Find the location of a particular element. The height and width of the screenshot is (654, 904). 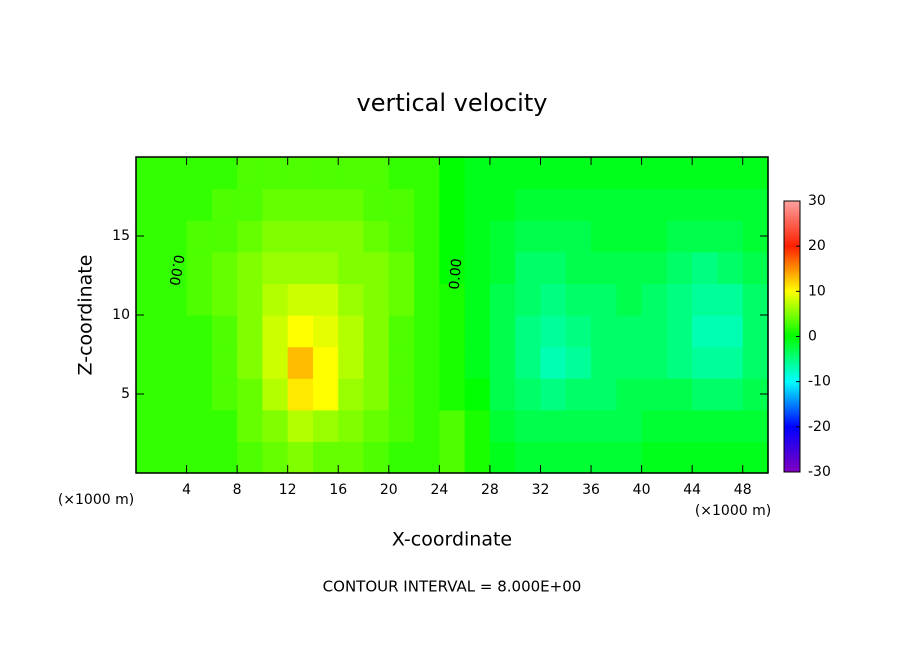

colorbar-tick-label: 20 is located at coordinates (817, 246).